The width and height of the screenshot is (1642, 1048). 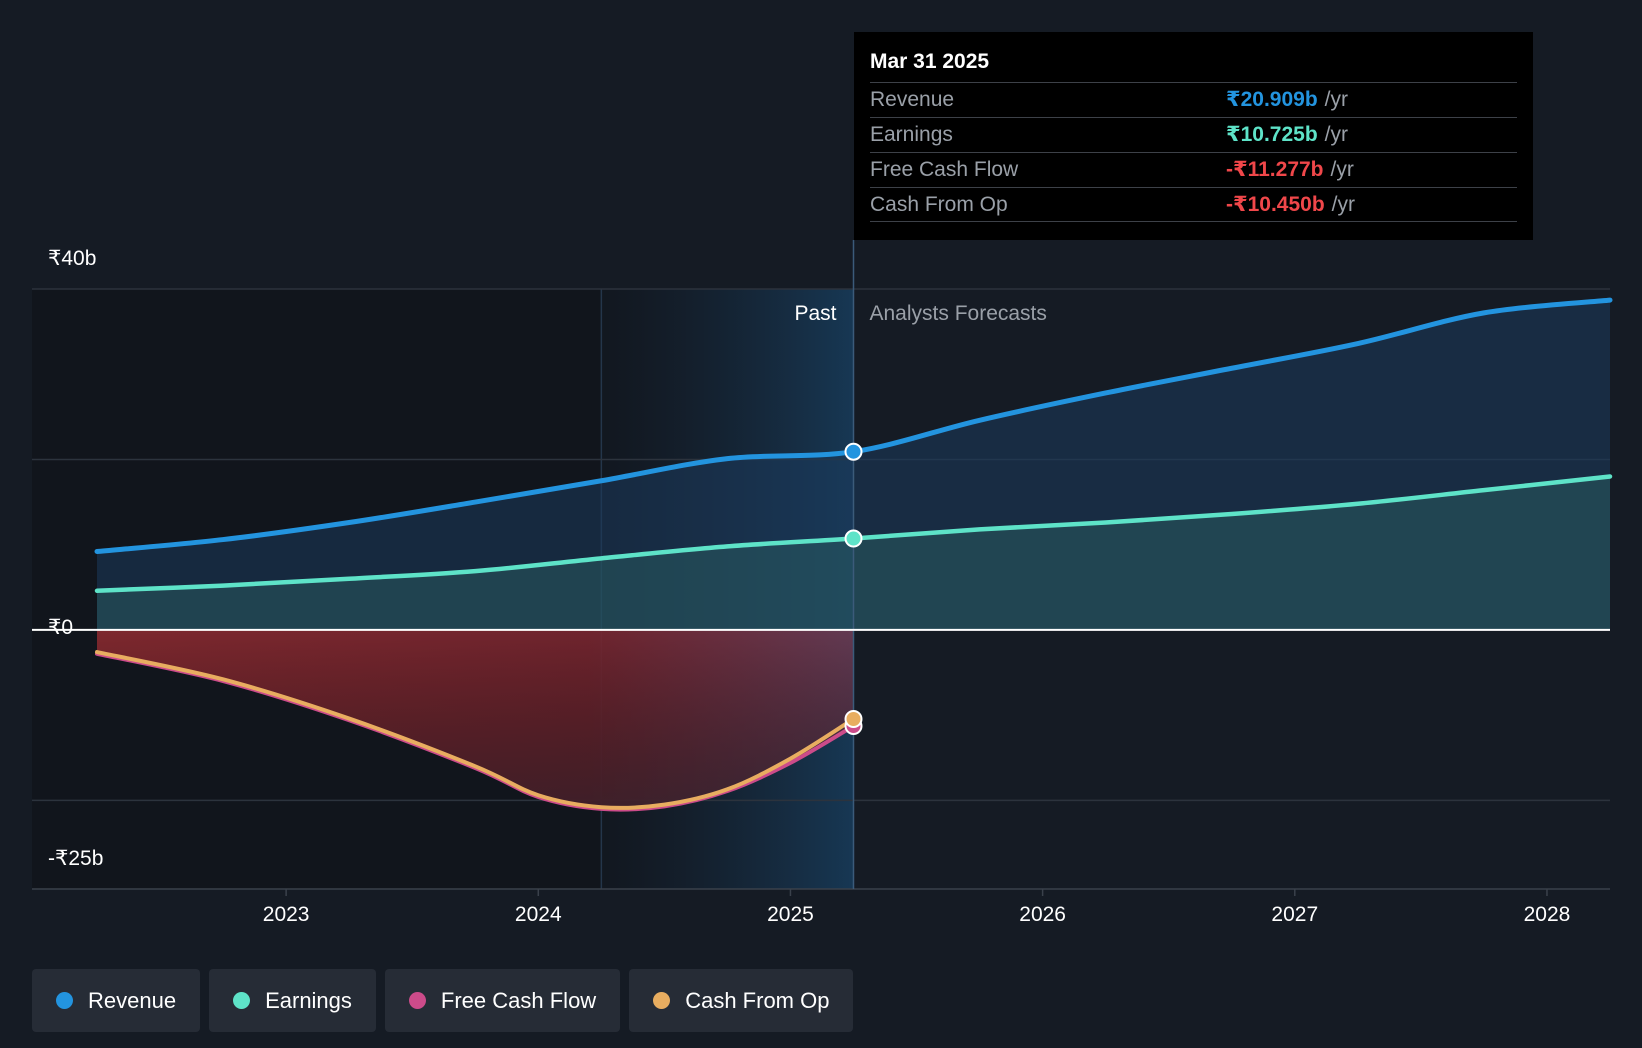 What do you see at coordinates (853, 538) in the screenshot?
I see `earnings-marker` at bounding box center [853, 538].